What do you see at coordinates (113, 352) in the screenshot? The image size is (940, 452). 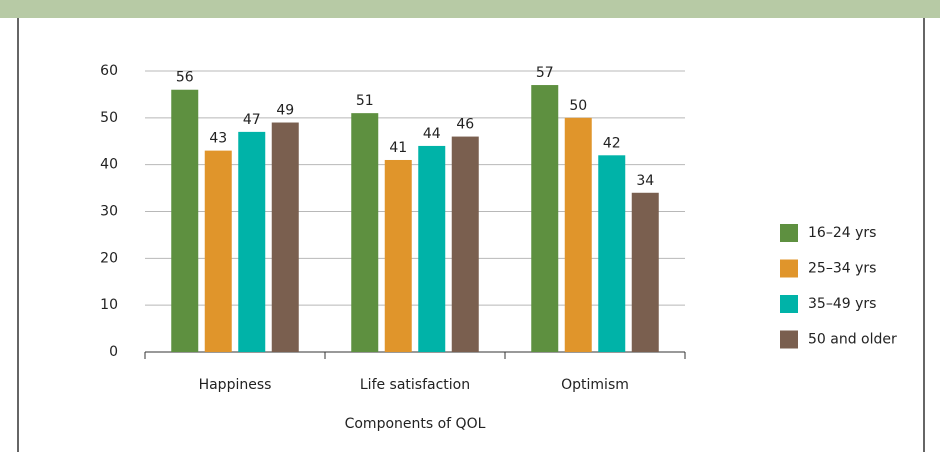 I see `y-tick-label: 0` at bounding box center [113, 352].